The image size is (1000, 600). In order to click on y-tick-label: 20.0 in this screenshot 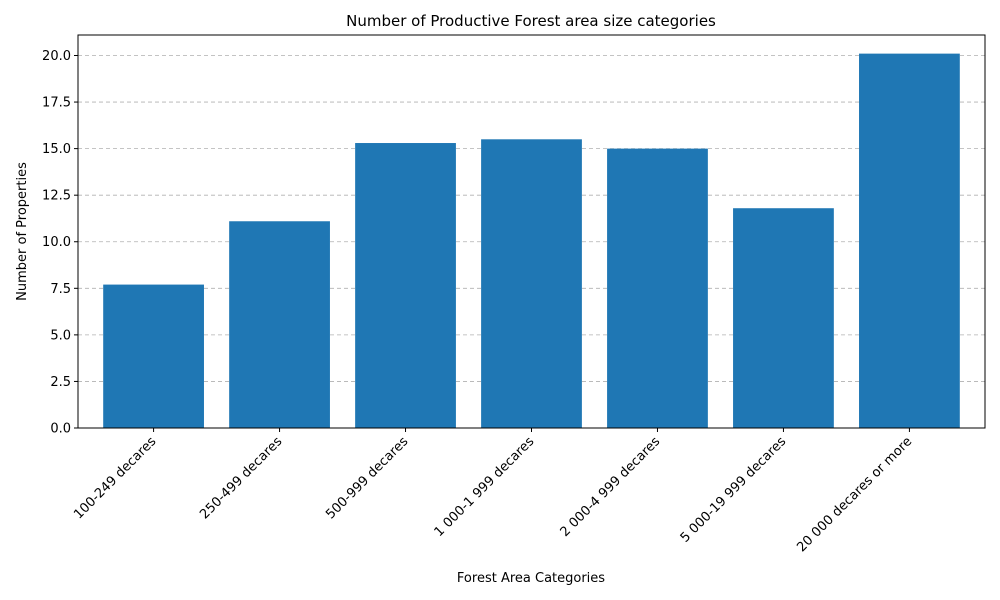, I will do `click(56, 56)`.